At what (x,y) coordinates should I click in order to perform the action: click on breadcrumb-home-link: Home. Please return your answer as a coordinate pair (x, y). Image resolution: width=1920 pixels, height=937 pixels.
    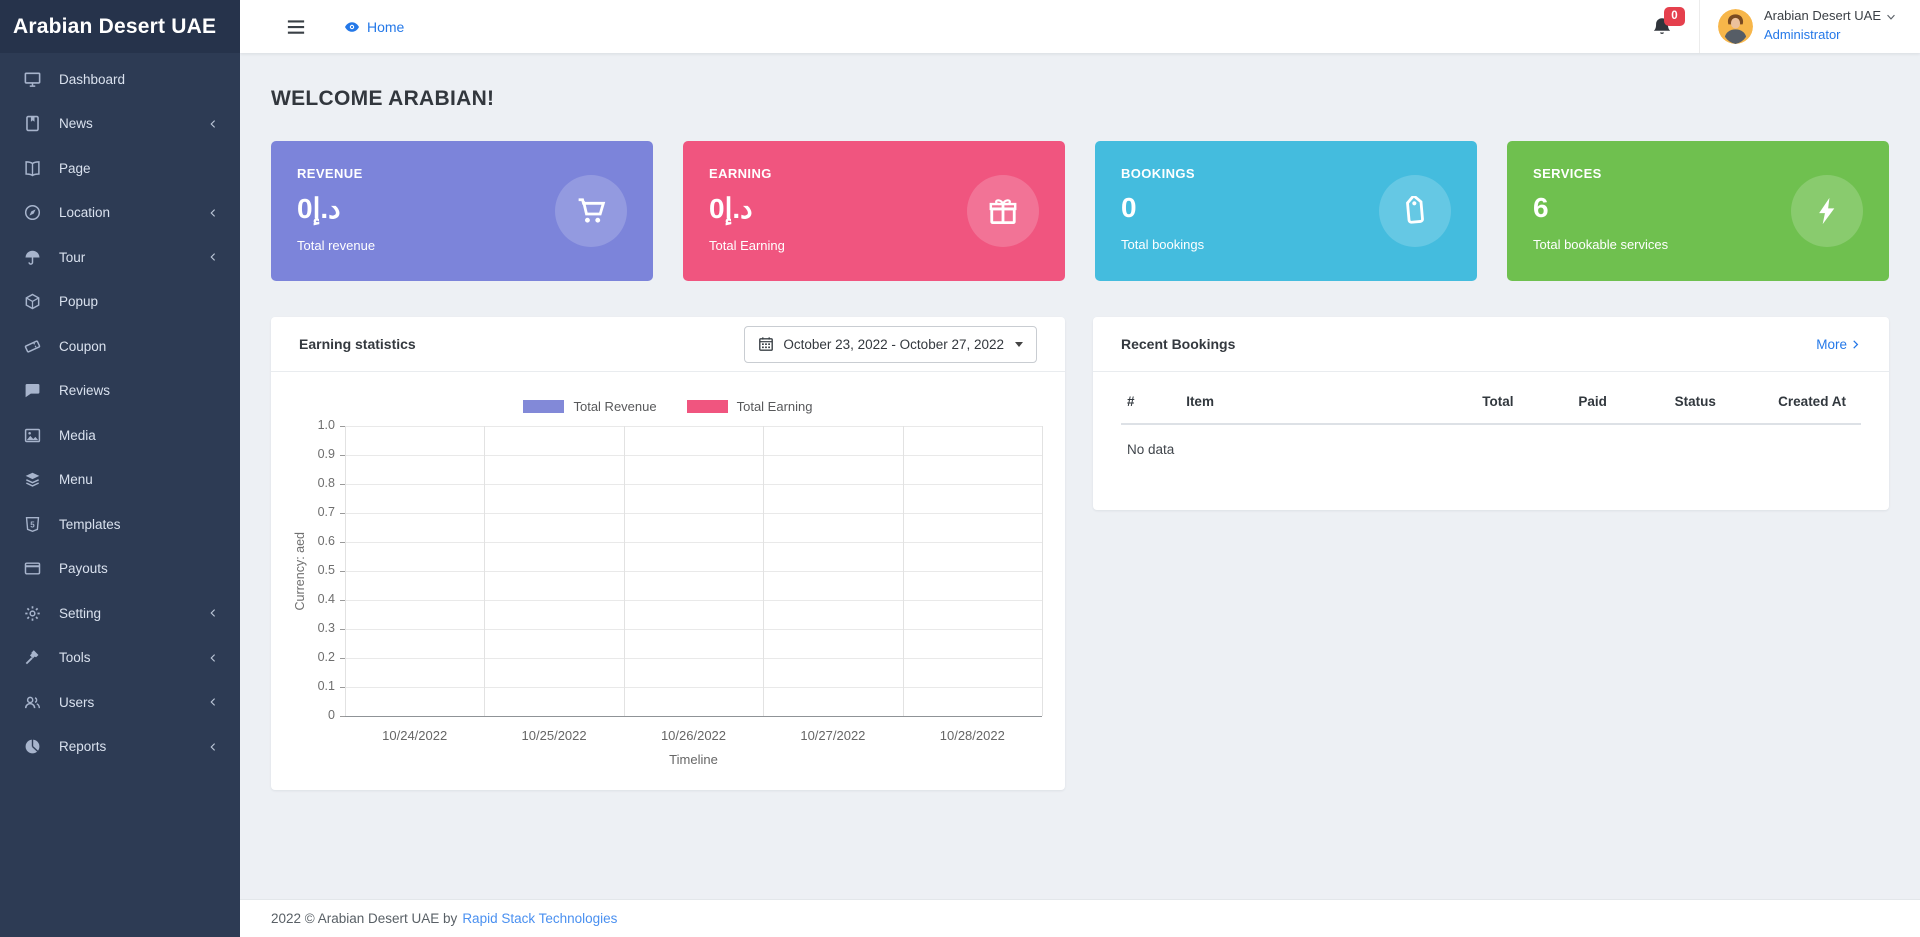
    Looking at the image, I should click on (386, 26).